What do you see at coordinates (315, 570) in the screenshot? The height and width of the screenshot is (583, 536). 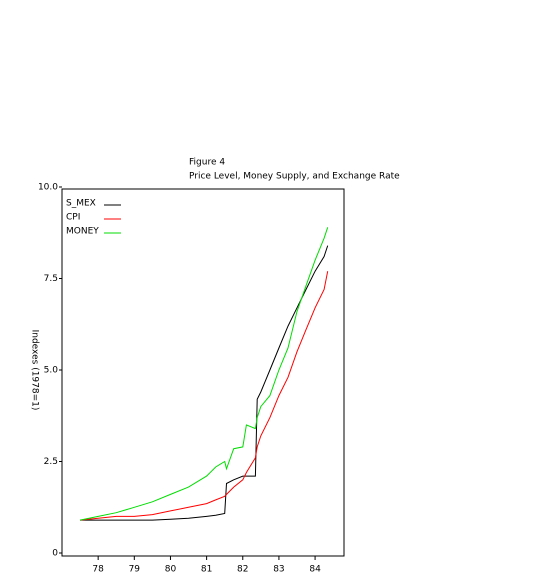 I see `x-tick-label: 84` at bounding box center [315, 570].